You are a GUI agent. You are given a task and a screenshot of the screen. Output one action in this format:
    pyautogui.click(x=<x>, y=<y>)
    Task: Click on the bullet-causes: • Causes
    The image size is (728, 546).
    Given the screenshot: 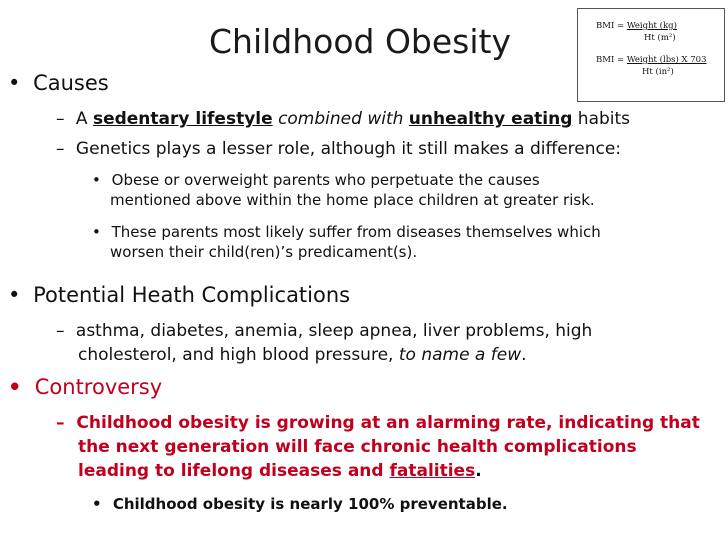 What is the action you would take?
    pyautogui.click(x=58, y=83)
    